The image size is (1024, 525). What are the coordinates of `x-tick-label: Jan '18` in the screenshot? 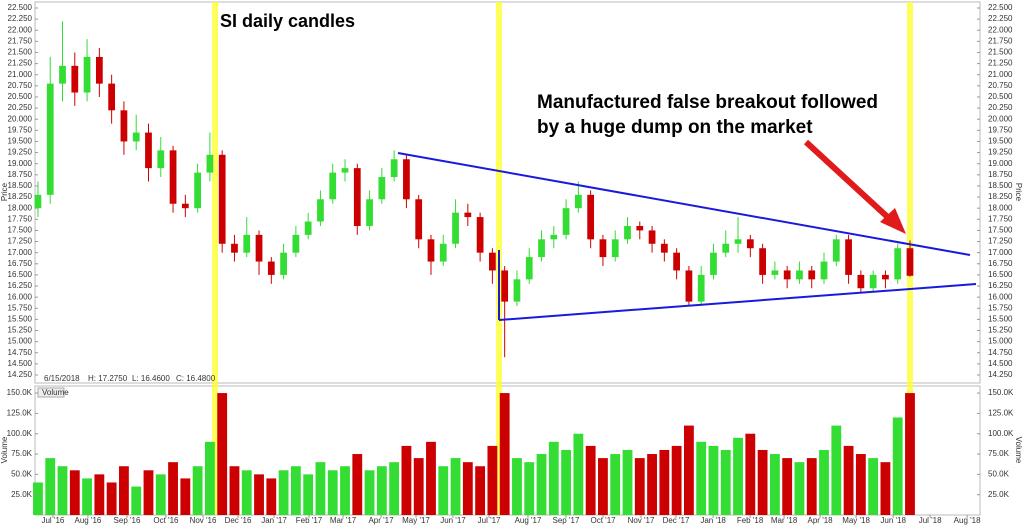 It's located at (713, 520).